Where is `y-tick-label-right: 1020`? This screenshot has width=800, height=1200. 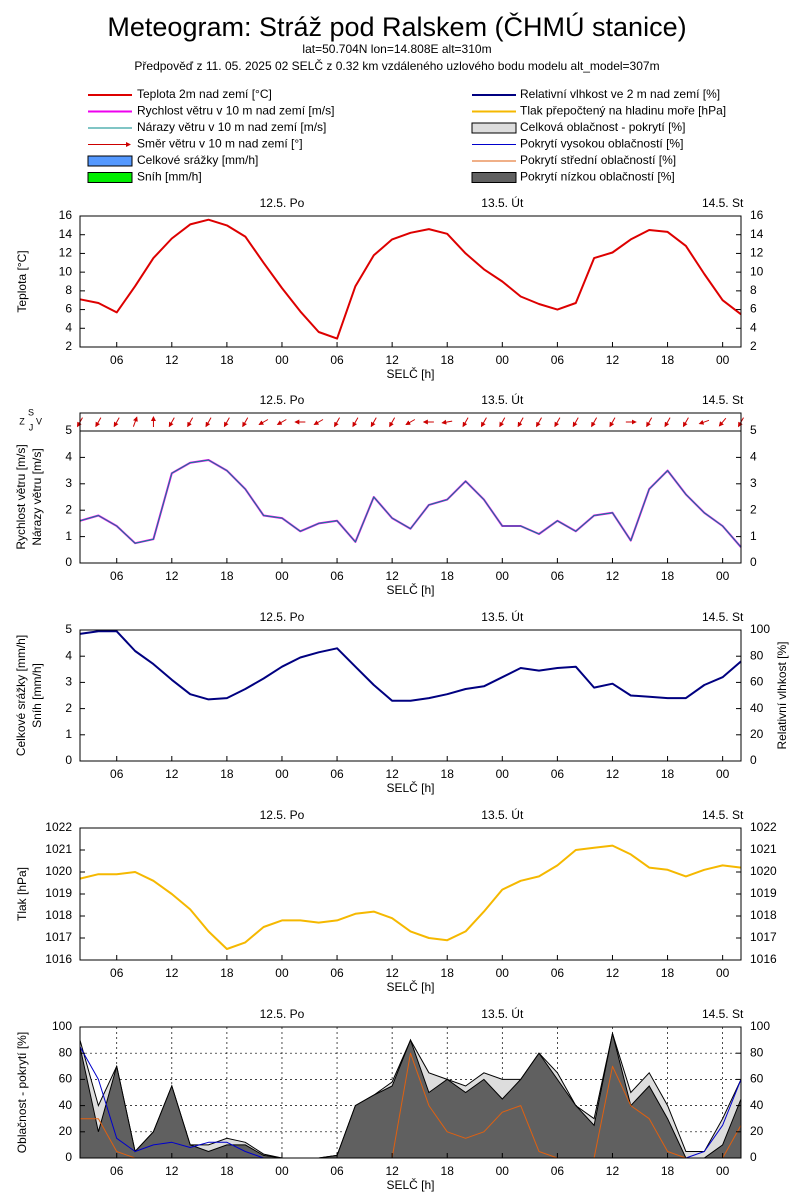
y-tick-label-right: 1020 is located at coordinates (763, 871).